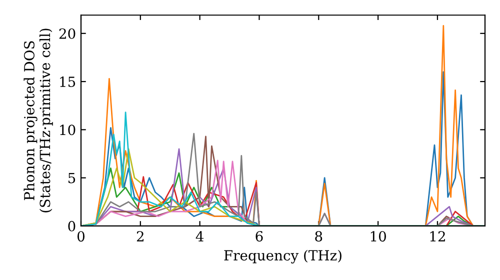  What do you see at coordinates (67, 33) in the screenshot?
I see `y-tick-label: 20` at bounding box center [67, 33].